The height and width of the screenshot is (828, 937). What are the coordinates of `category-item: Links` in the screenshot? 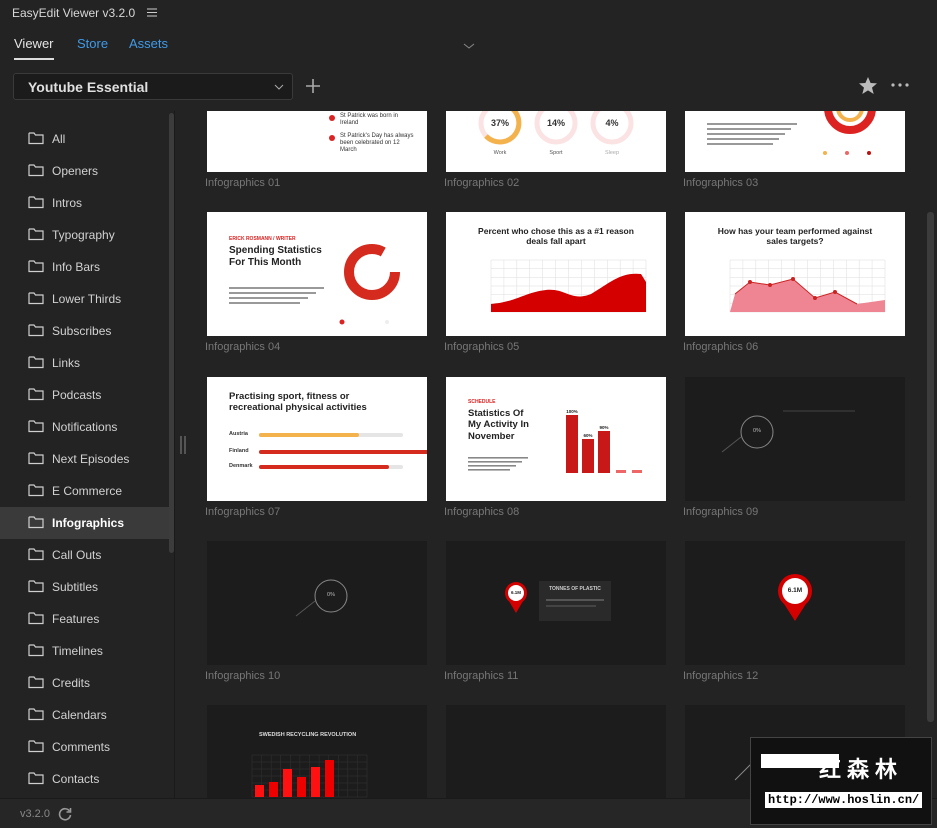 It's located at (85, 363).